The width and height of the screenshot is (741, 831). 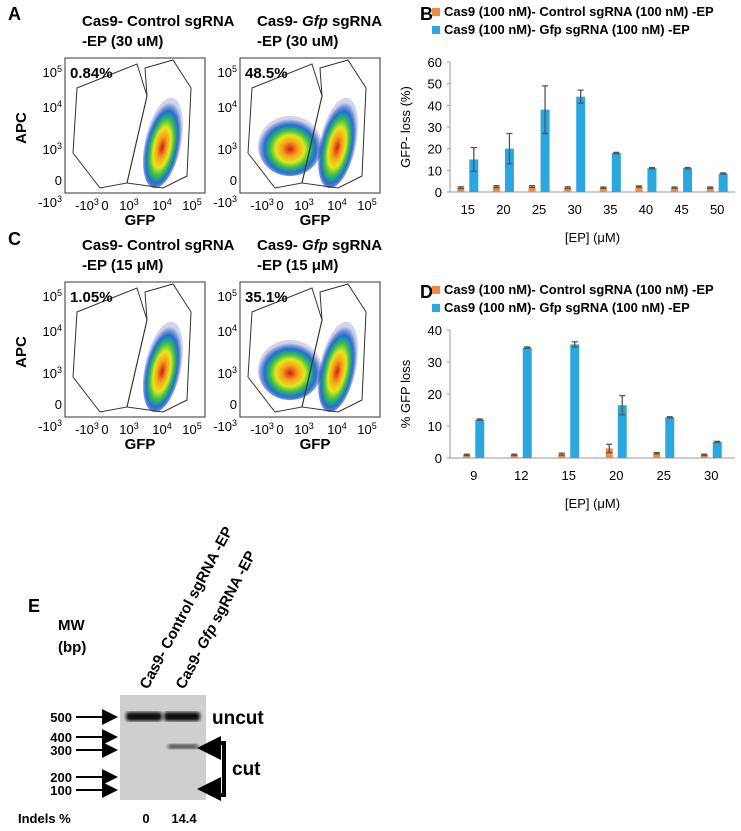 What do you see at coordinates (44, 818) in the screenshot?
I see `indels-label: Indels %` at bounding box center [44, 818].